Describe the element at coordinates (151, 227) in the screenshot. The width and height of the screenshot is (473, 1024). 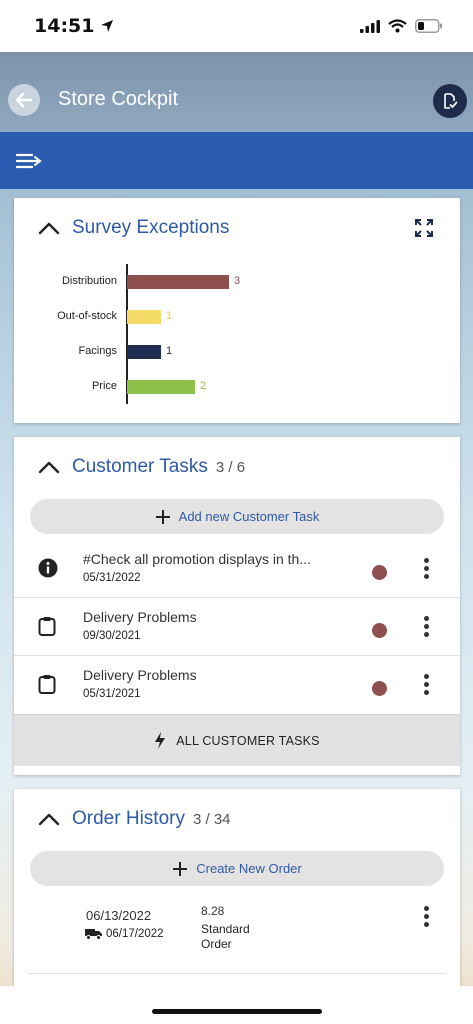
I see `survey-exceptions-title: Survey Exceptions` at that location.